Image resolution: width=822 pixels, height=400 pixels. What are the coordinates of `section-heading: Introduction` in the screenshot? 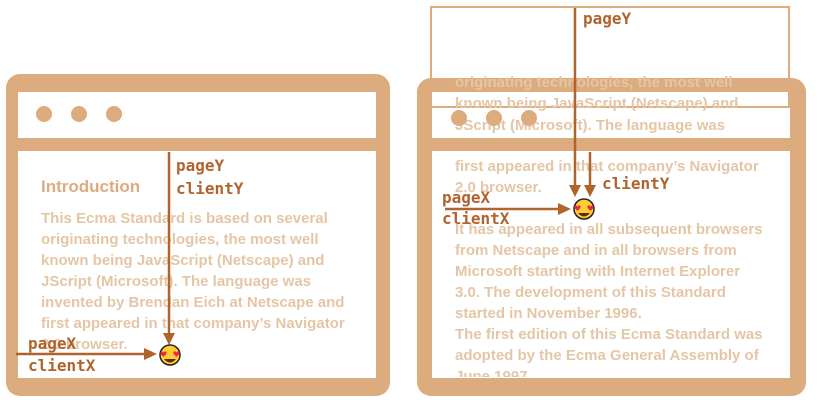 It's located at (90, 186).